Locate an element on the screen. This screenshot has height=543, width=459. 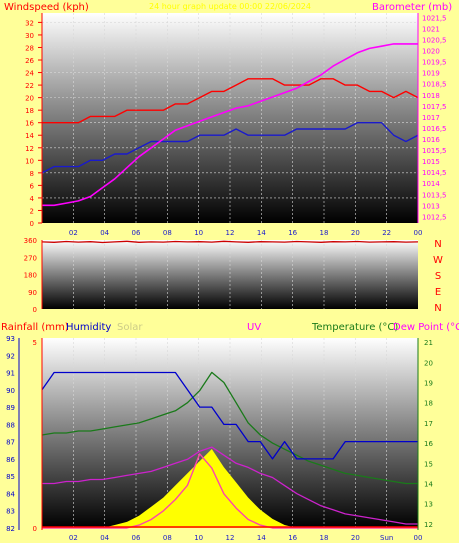
humidity-tick-label: 84 is located at coordinates (10, 494).